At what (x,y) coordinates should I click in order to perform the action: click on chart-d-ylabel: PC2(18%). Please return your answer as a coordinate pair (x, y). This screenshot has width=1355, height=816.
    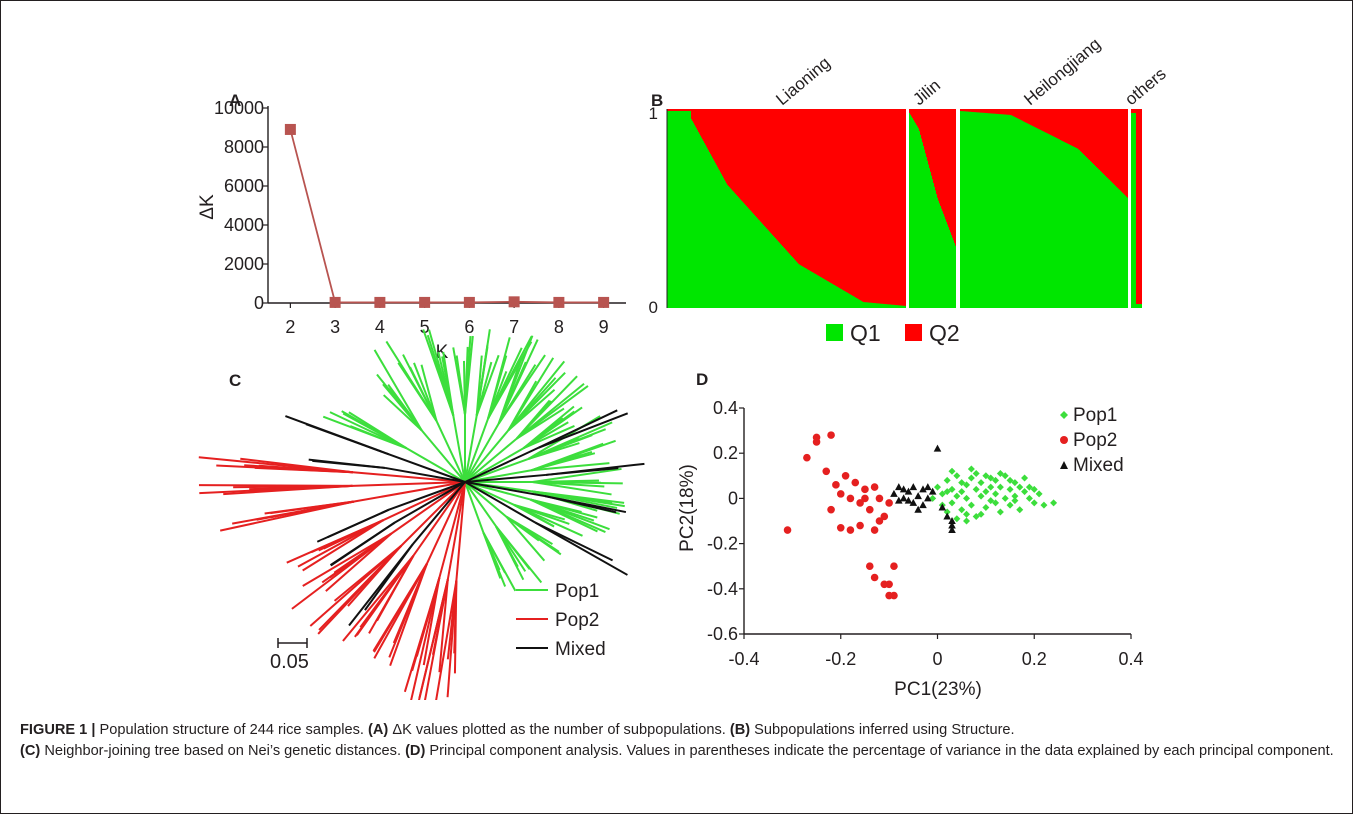
    Looking at the image, I should click on (687, 508).